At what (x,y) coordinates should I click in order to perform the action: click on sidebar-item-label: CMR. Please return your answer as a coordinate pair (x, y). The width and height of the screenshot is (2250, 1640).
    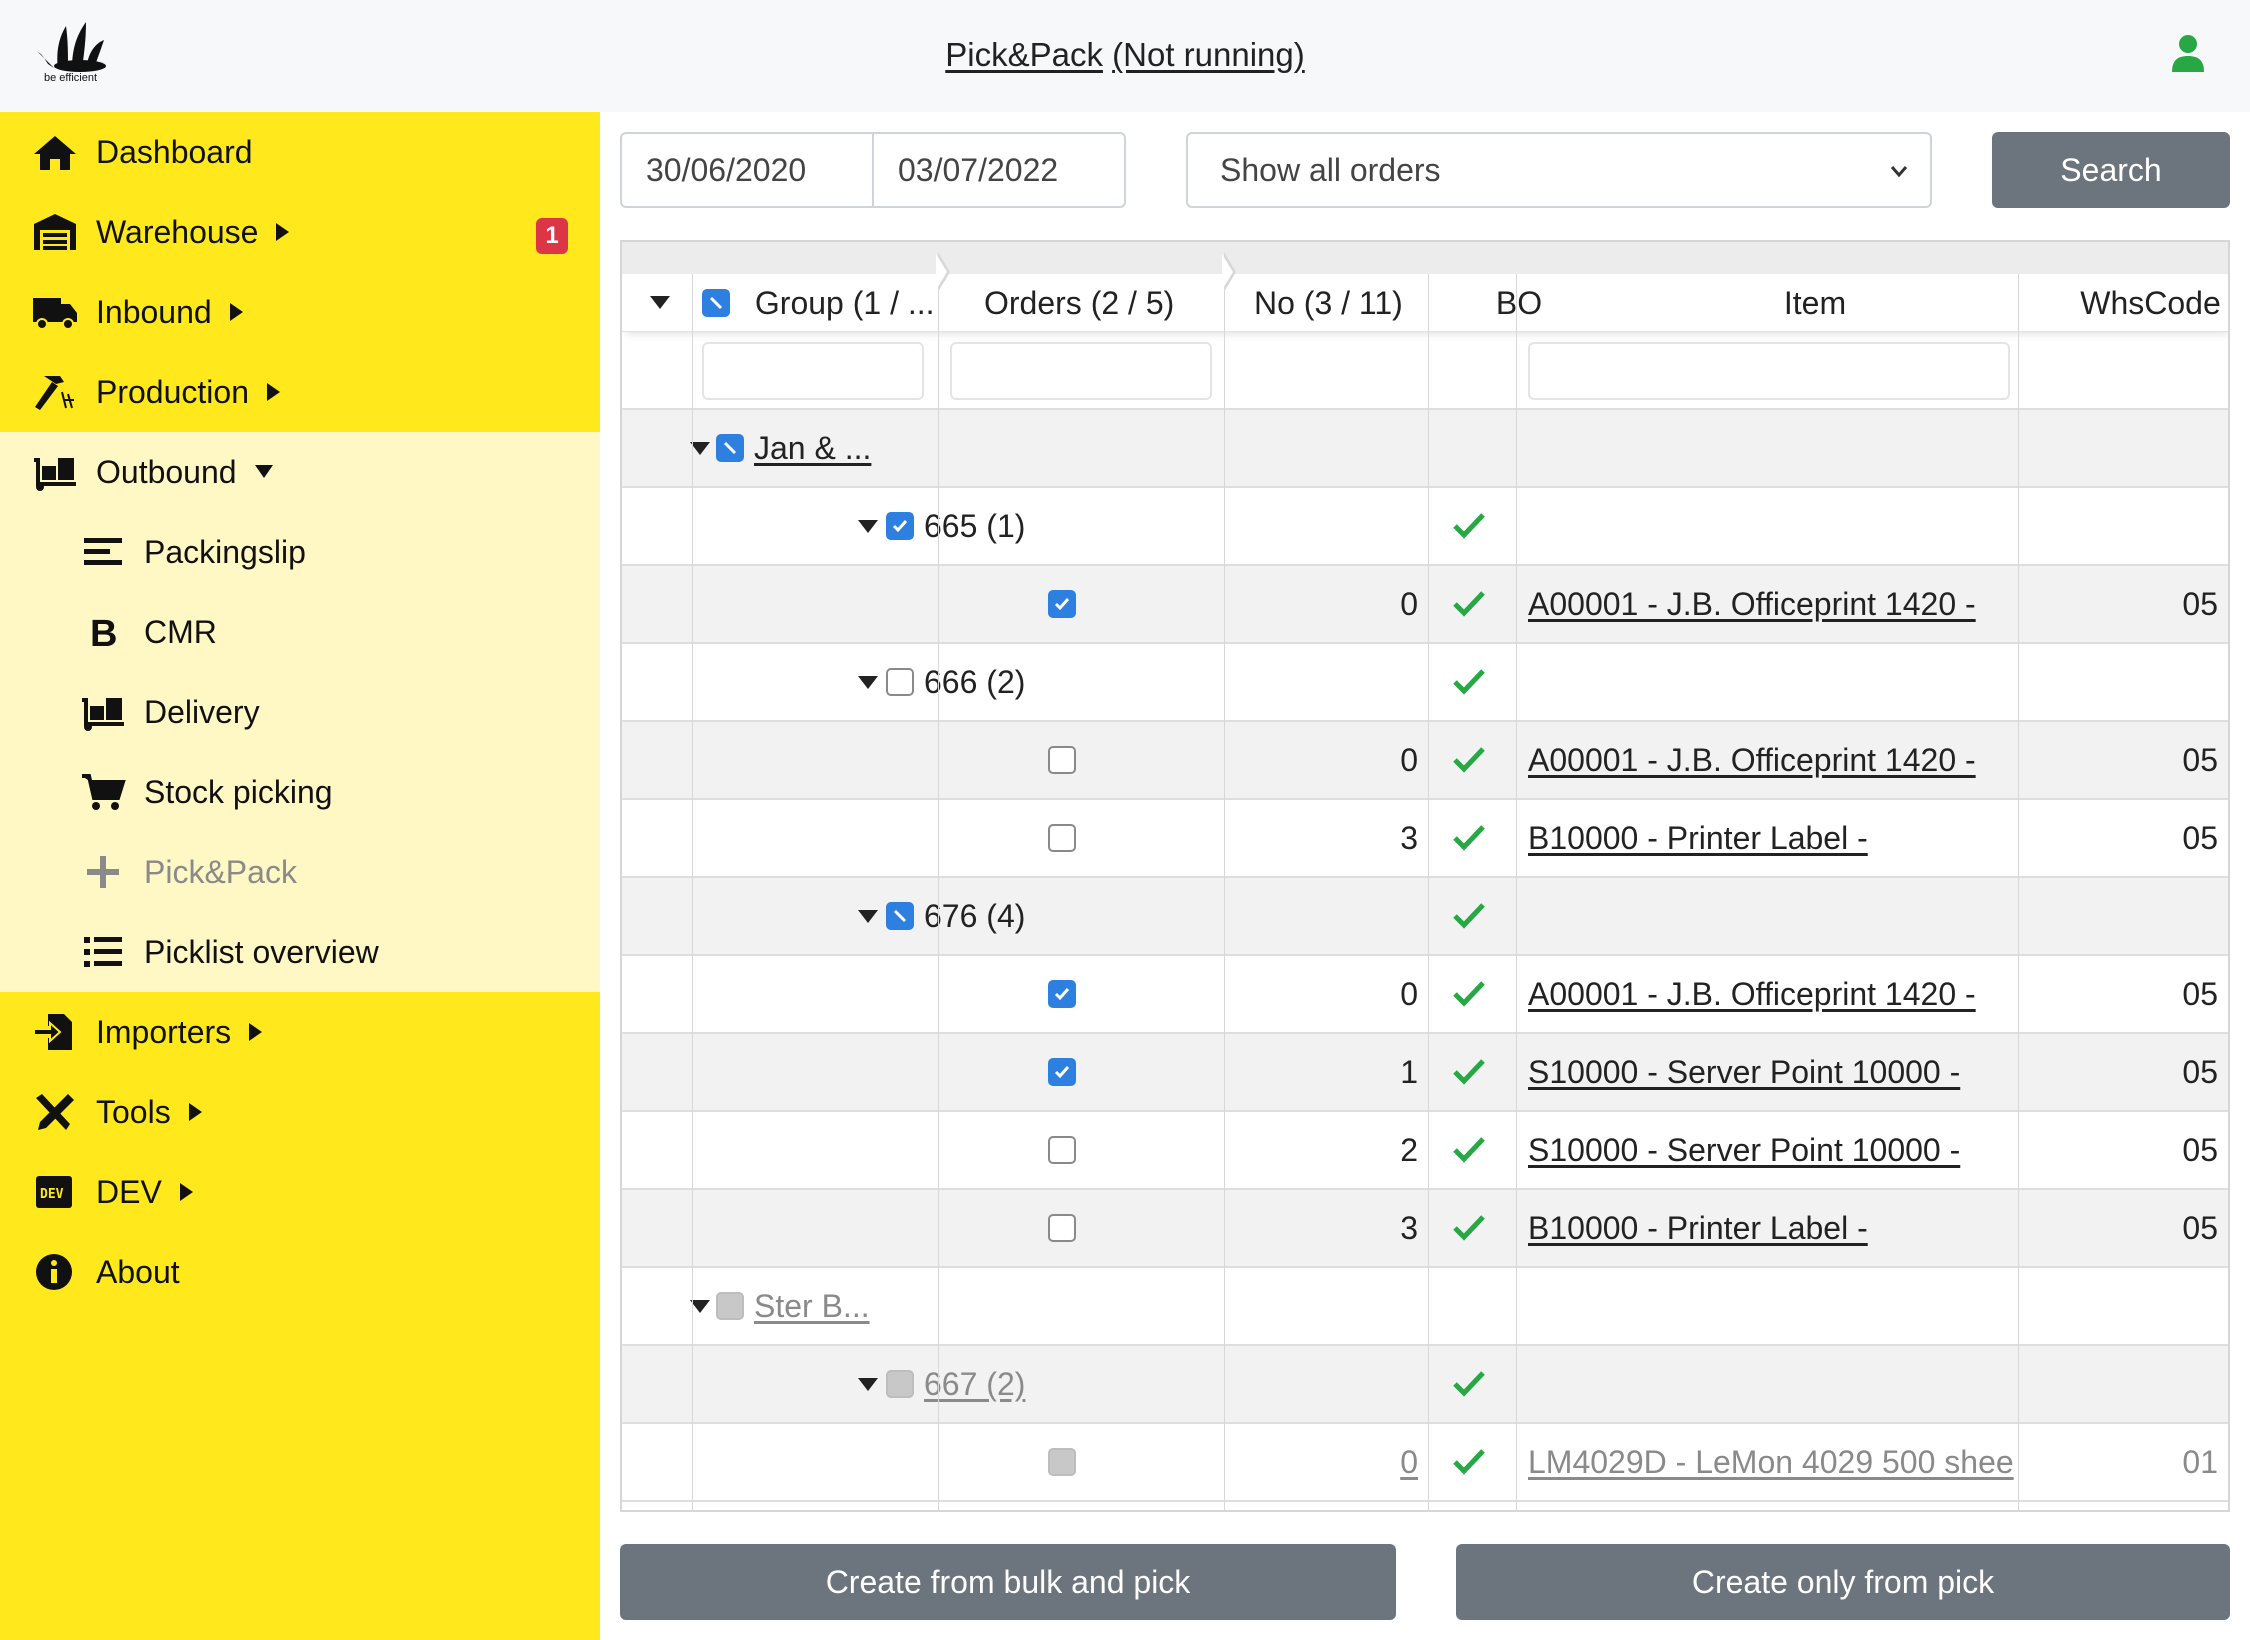
    Looking at the image, I should click on (180, 632).